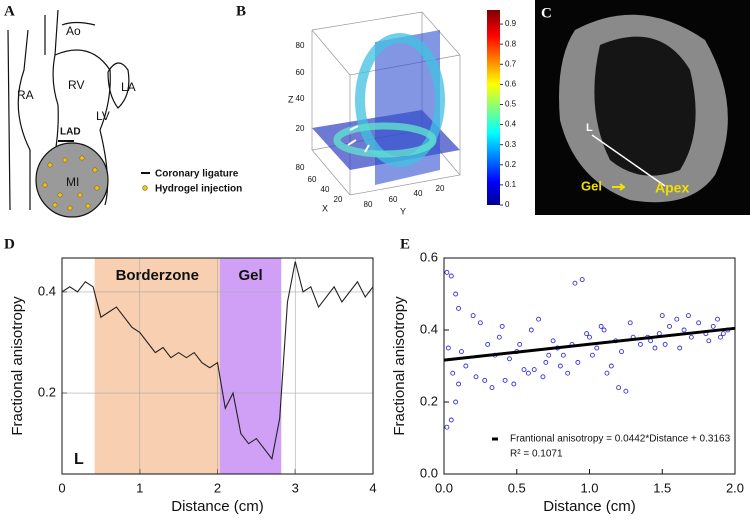 The image size is (750, 522). I want to click on diagram-label: Ao, so click(73, 31).